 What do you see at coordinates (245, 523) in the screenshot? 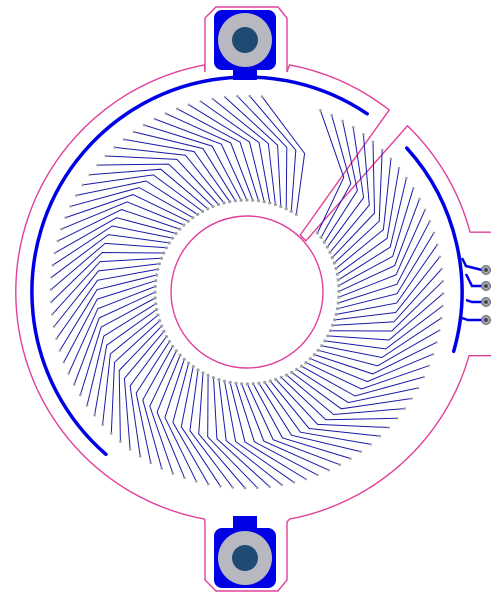
I see `bottom-pad-neck` at bounding box center [245, 523].